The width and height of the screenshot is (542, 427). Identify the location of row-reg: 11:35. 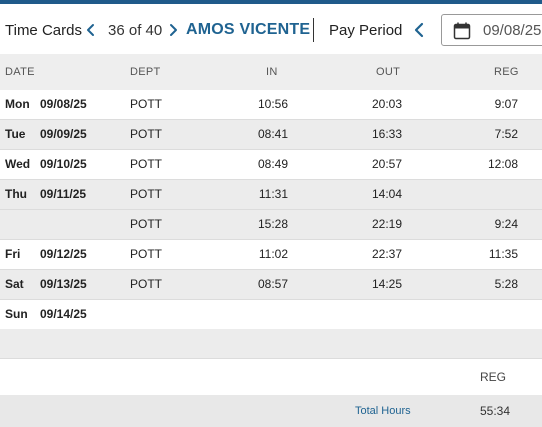
(503, 254).